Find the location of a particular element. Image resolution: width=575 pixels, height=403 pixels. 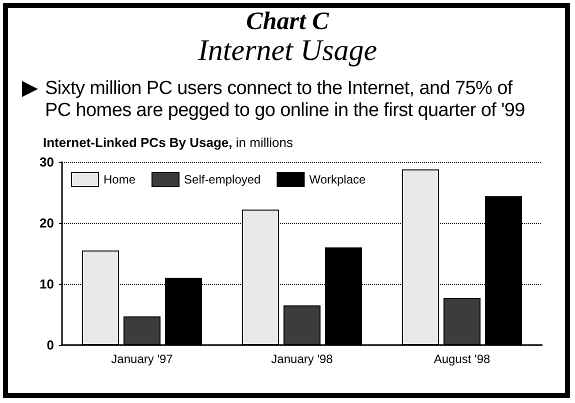

chart-subtitle: Internet Usage is located at coordinates (287, 51).